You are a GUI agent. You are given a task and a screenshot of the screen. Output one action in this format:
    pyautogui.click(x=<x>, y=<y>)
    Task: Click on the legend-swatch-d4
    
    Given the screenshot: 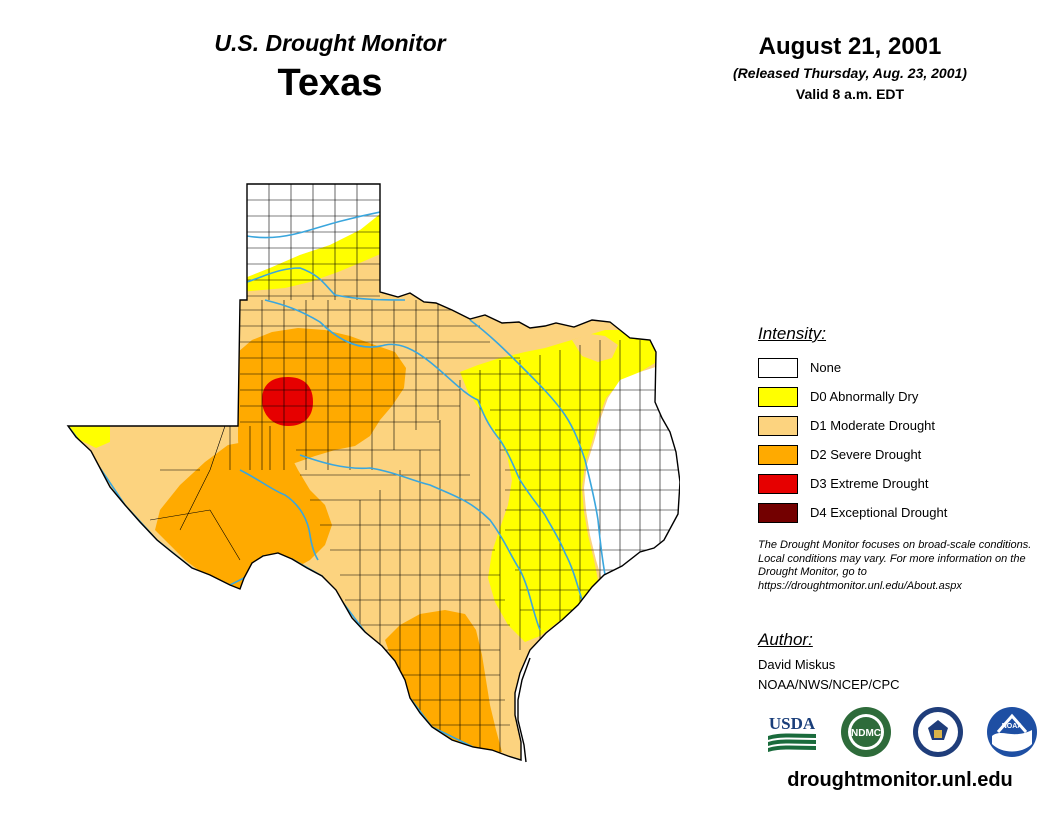 What is the action you would take?
    pyautogui.click(x=778, y=512)
    